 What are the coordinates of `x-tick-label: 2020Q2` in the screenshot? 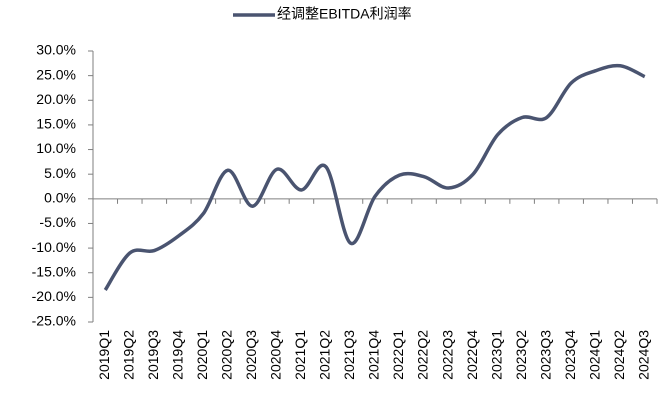 It's located at (227, 355).